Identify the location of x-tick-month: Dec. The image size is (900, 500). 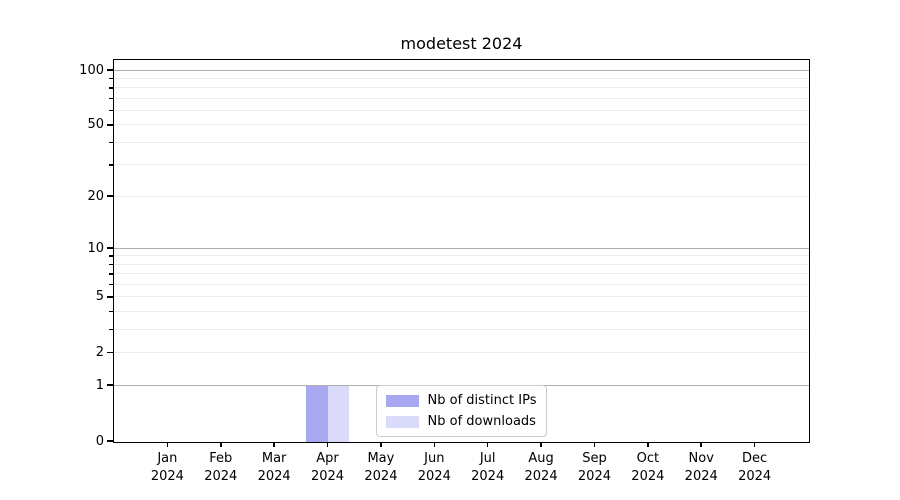
(755, 458).